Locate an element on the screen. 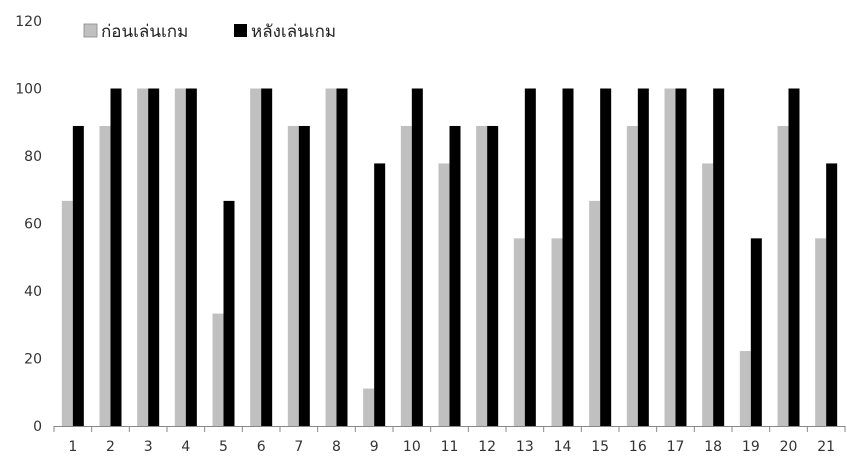 This screenshot has height=457, width=847. legend-swatch-after is located at coordinates (240, 30).